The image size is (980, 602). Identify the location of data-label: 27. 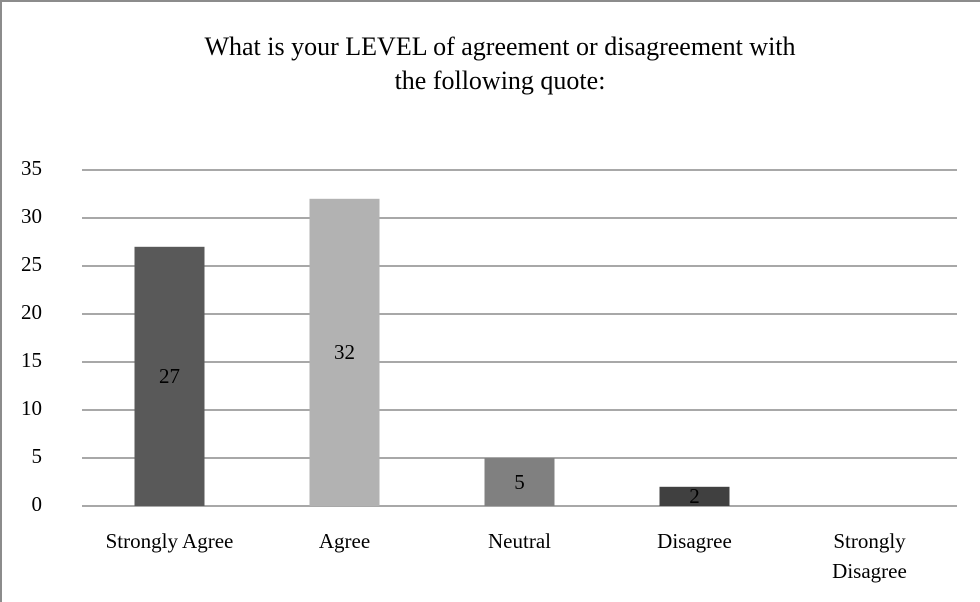
(169, 376).